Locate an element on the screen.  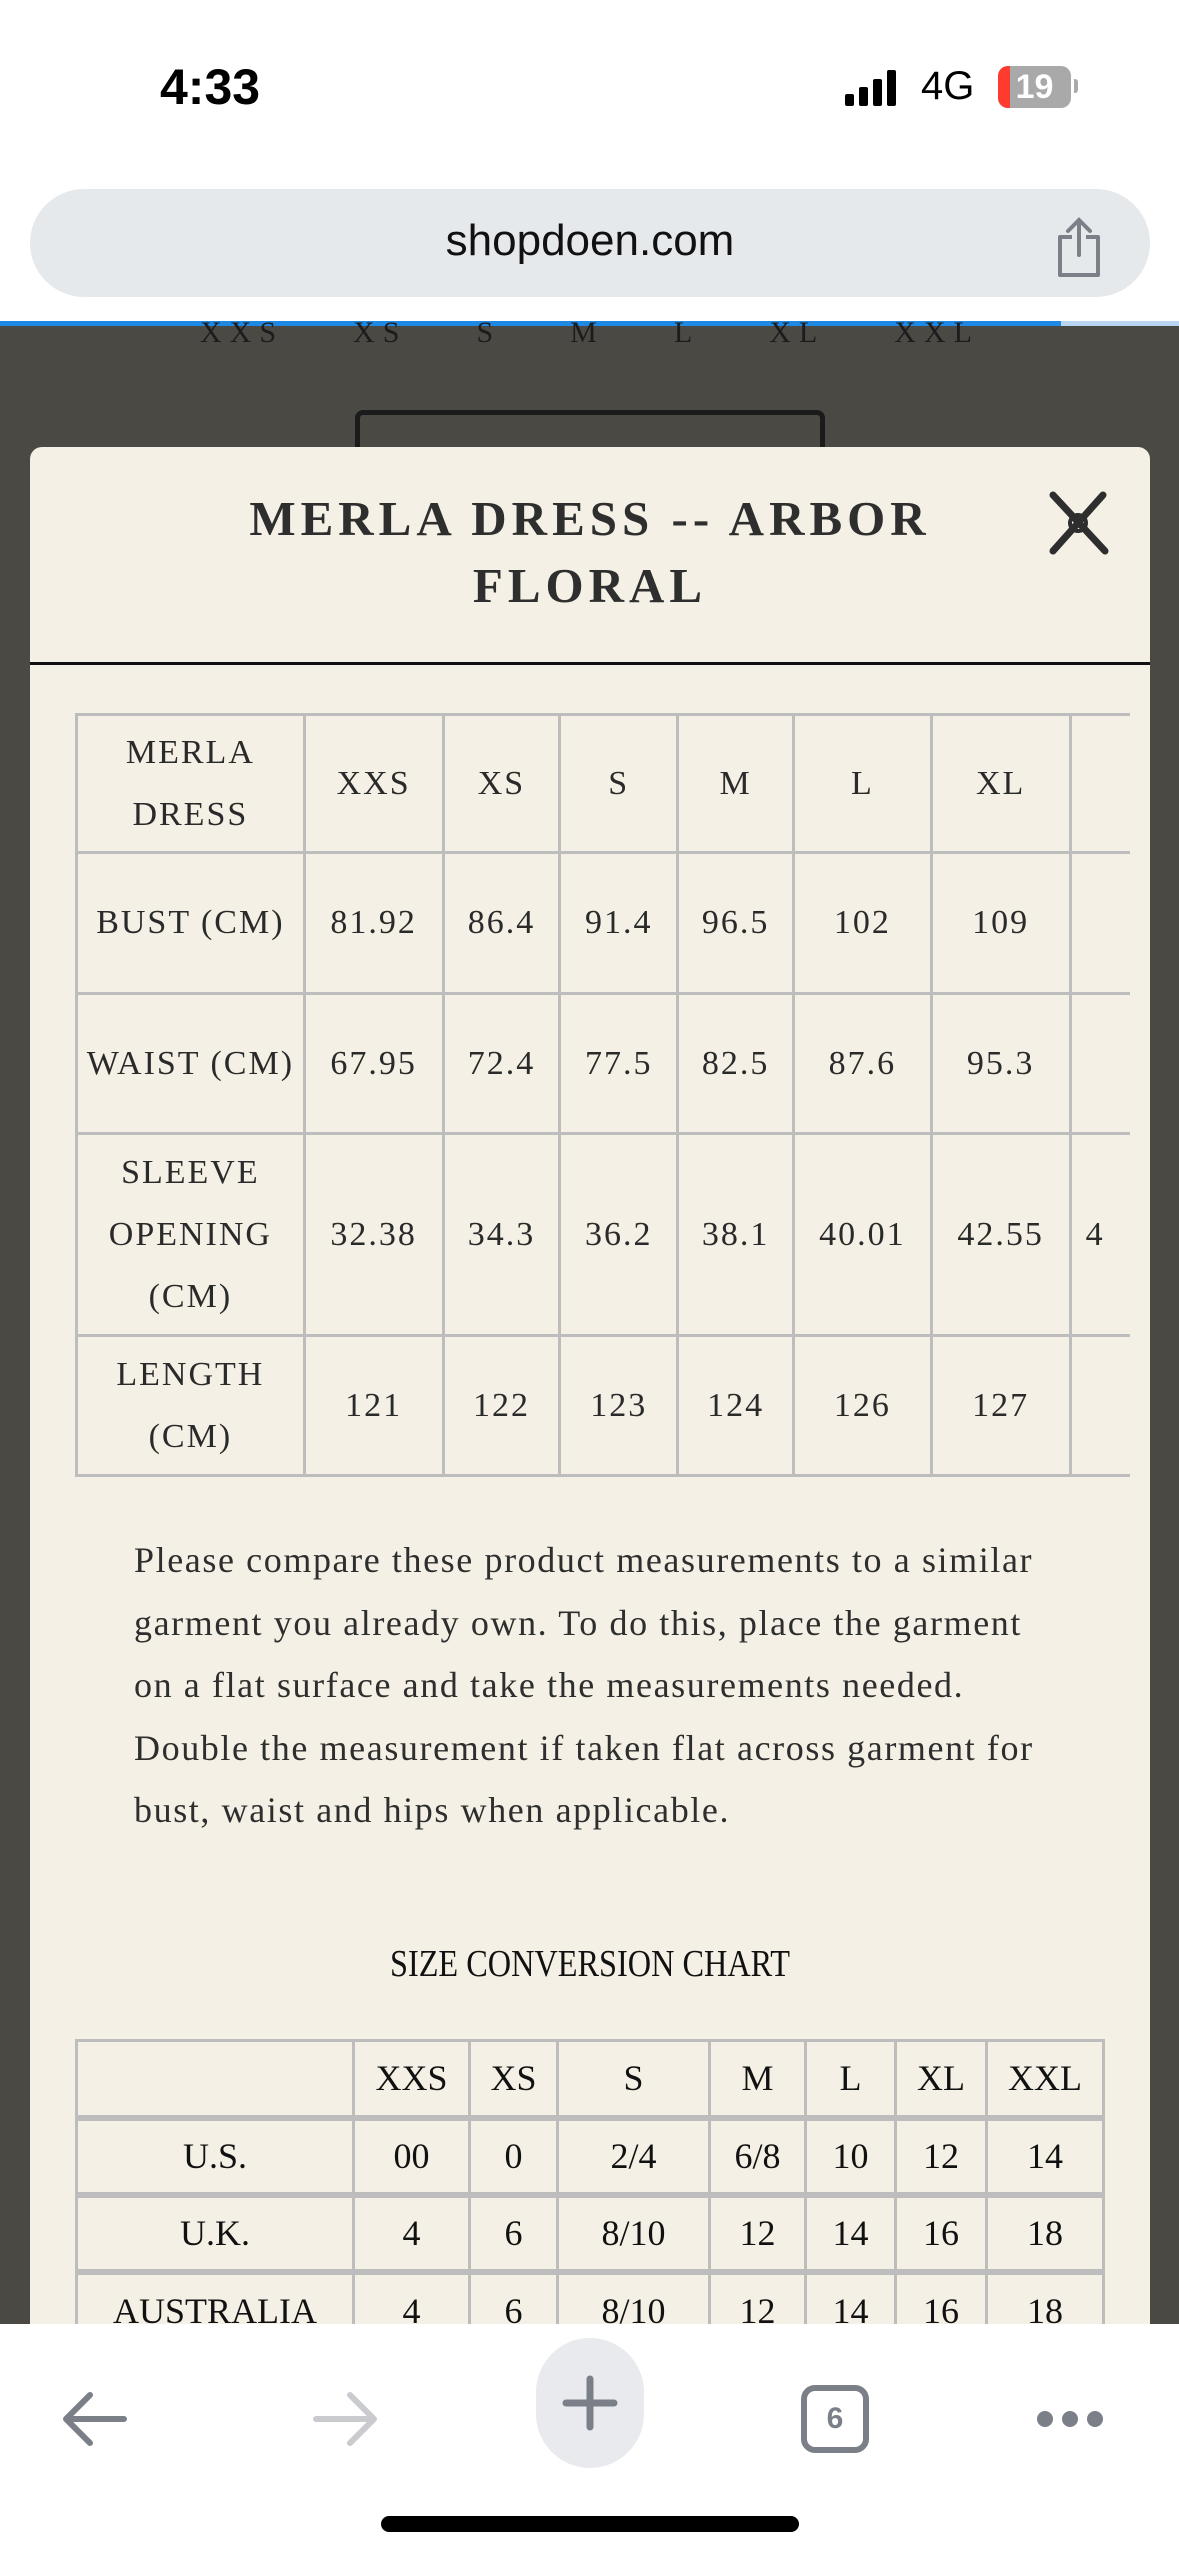
page-load-progress is located at coordinates (589, 323).